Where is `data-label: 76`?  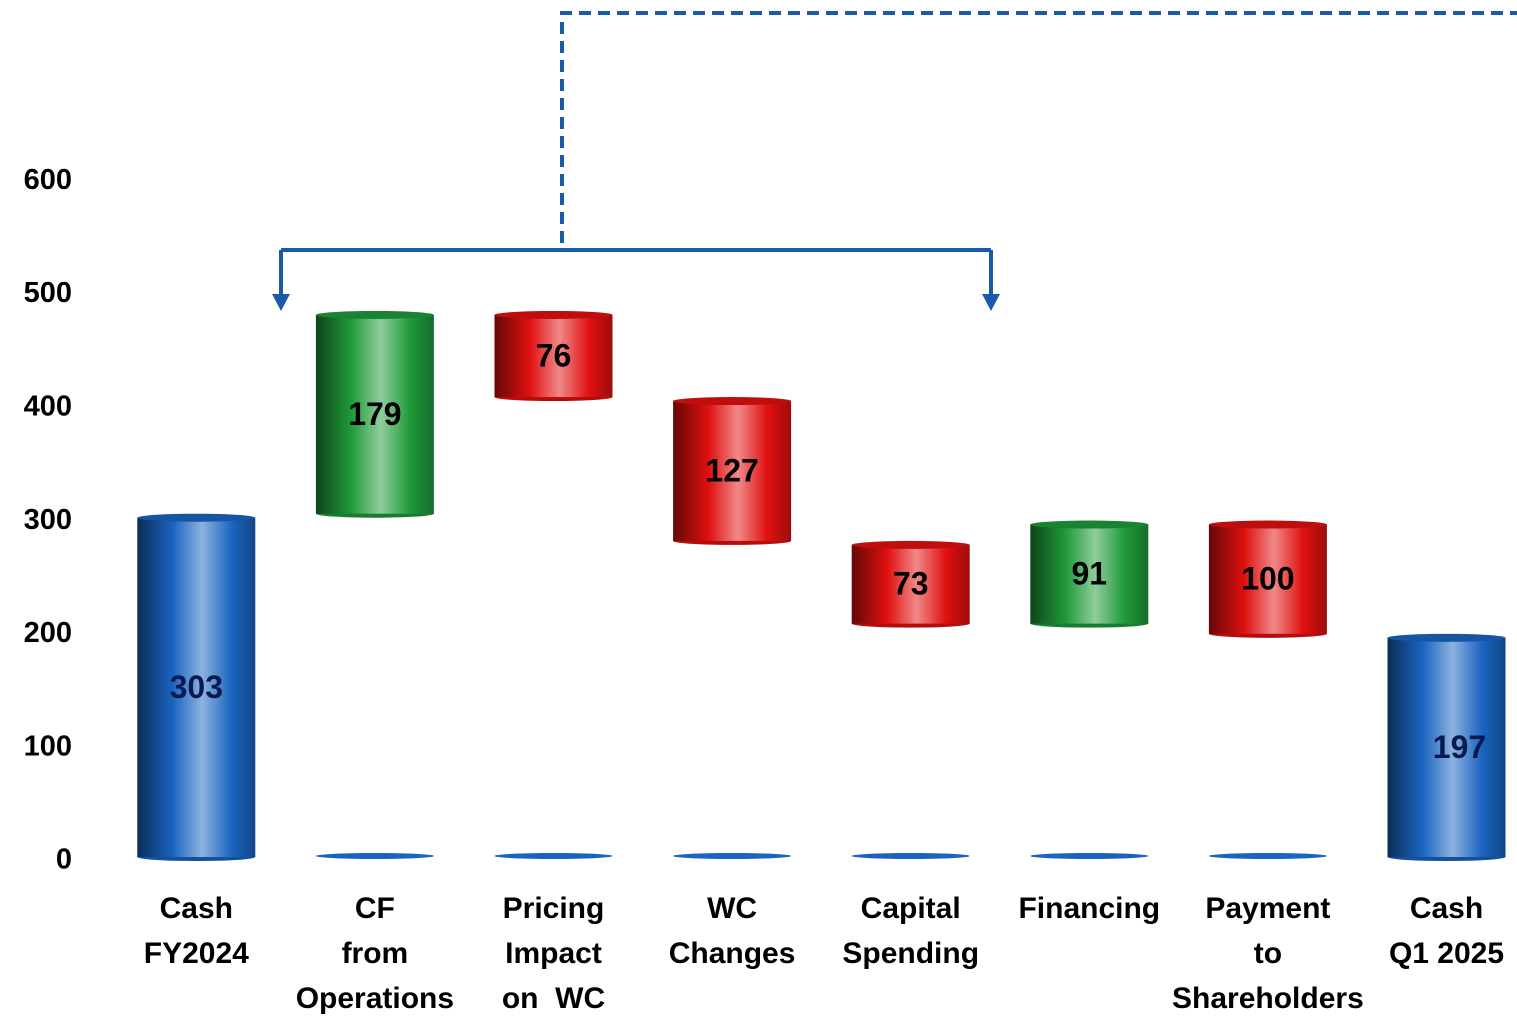
data-label: 76 is located at coordinates (554, 355).